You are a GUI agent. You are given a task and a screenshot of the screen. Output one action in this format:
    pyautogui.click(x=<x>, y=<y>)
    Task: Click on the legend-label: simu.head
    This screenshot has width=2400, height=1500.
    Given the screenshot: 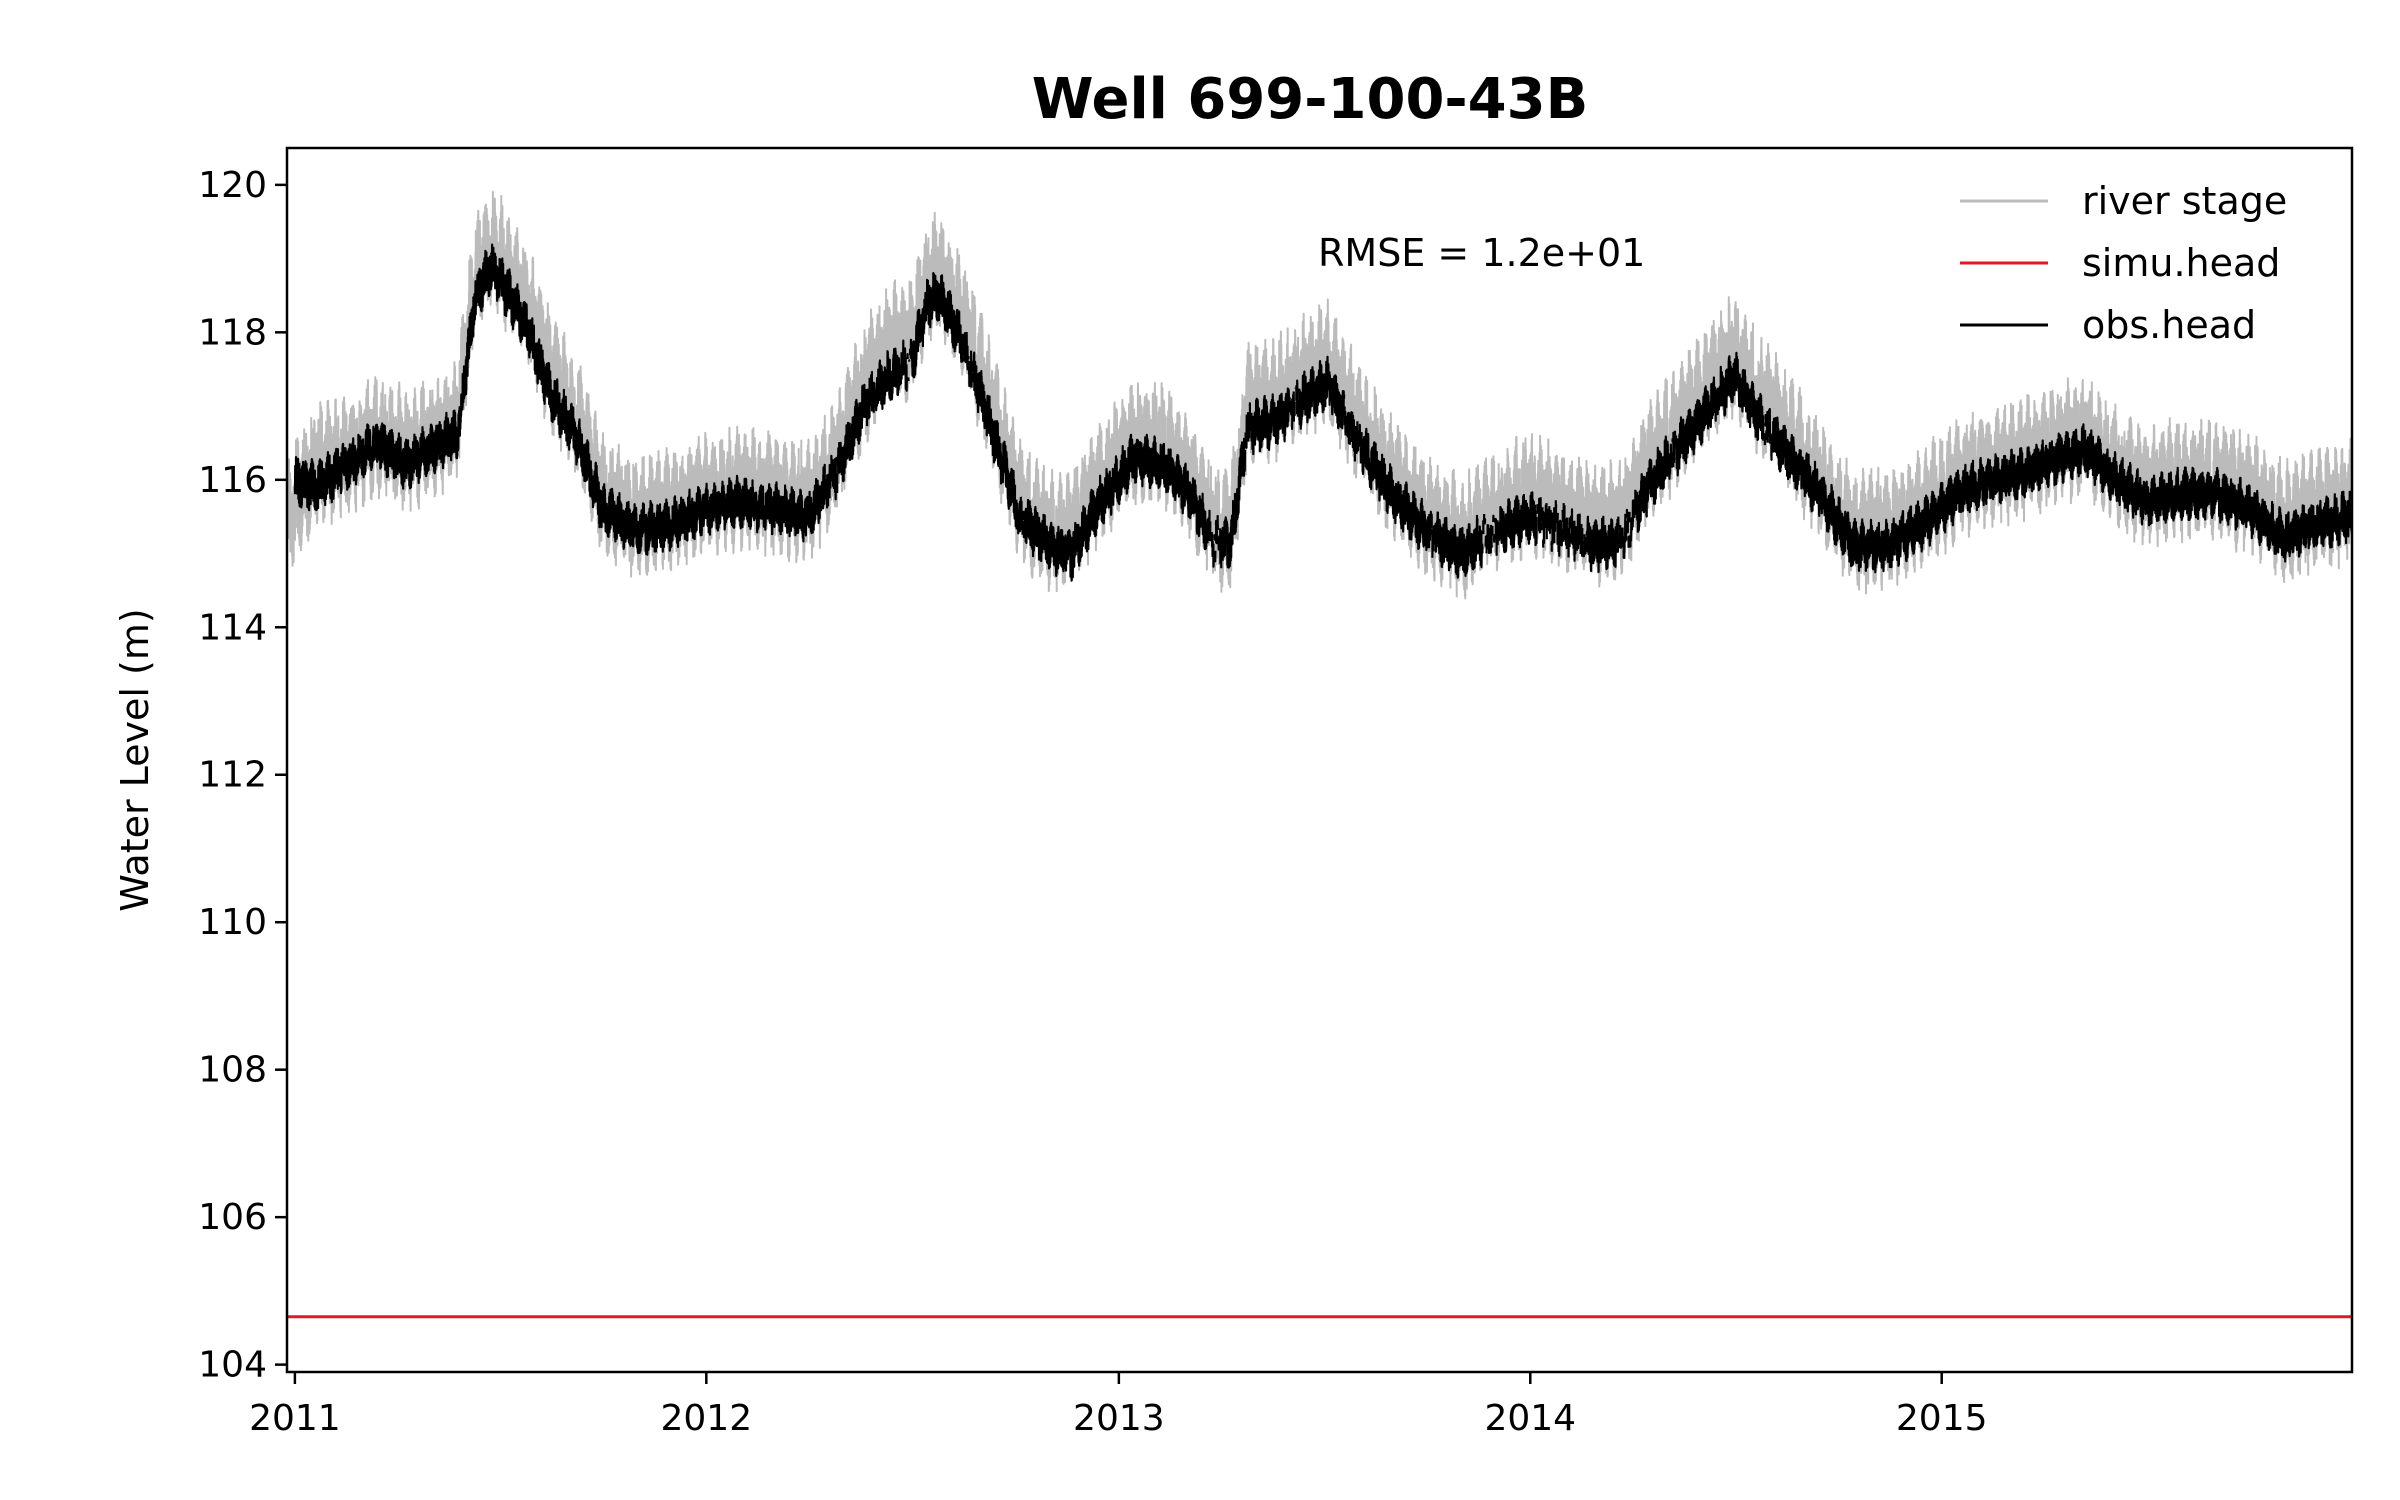 What is the action you would take?
    pyautogui.click(x=2181, y=263)
    